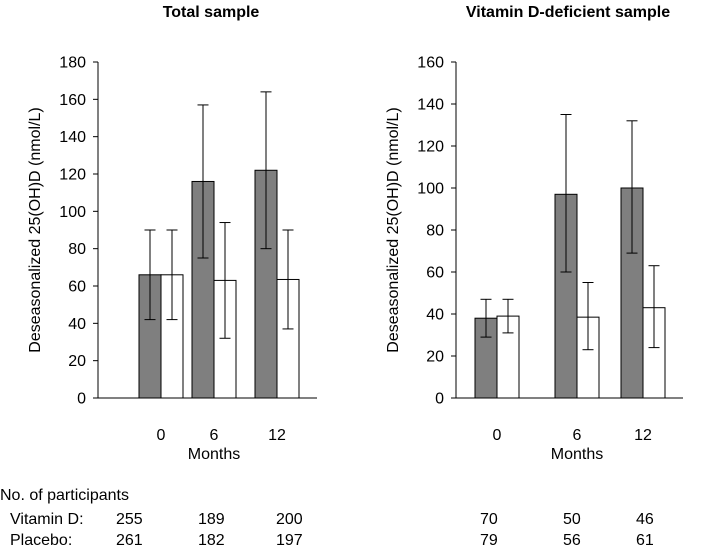 This screenshot has height=553, width=709. What do you see at coordinates (572, 540) in the screenshot?
I see `count-placebo-deficient-6: 56` at bounding box center [572, 540].